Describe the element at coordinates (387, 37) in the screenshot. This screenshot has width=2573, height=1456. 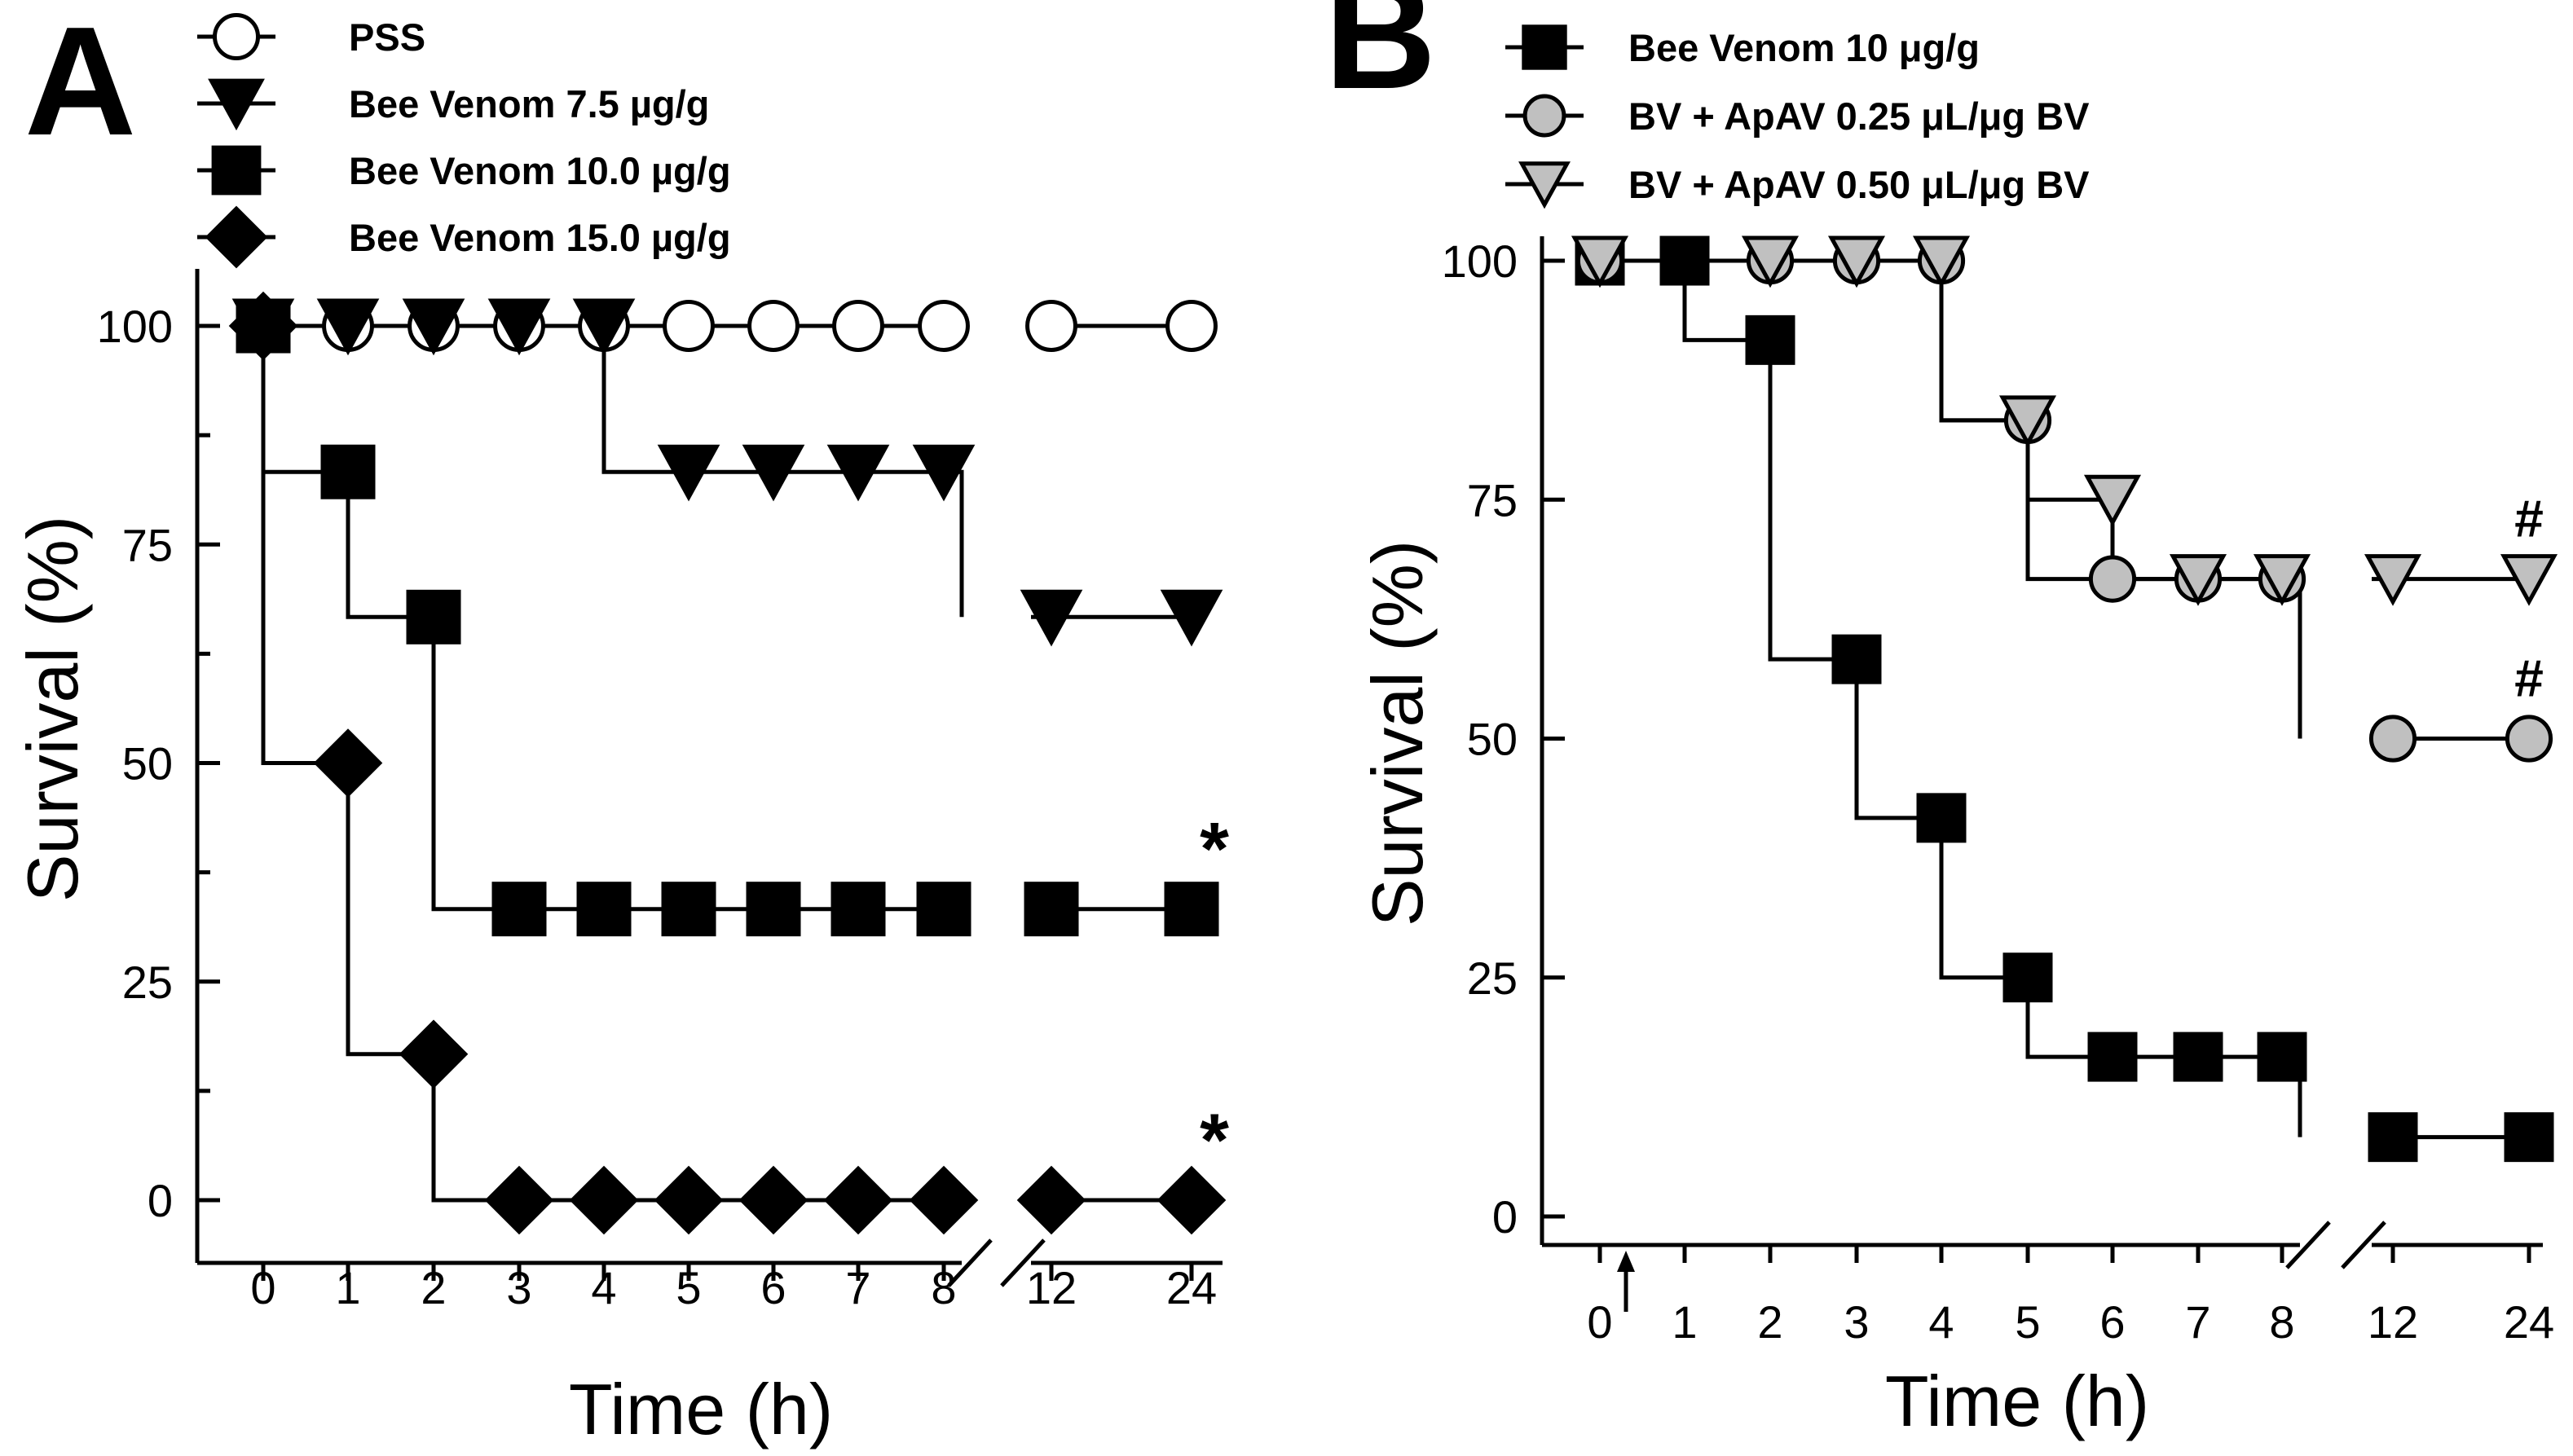
I see `legend-label: PSS` at that location.